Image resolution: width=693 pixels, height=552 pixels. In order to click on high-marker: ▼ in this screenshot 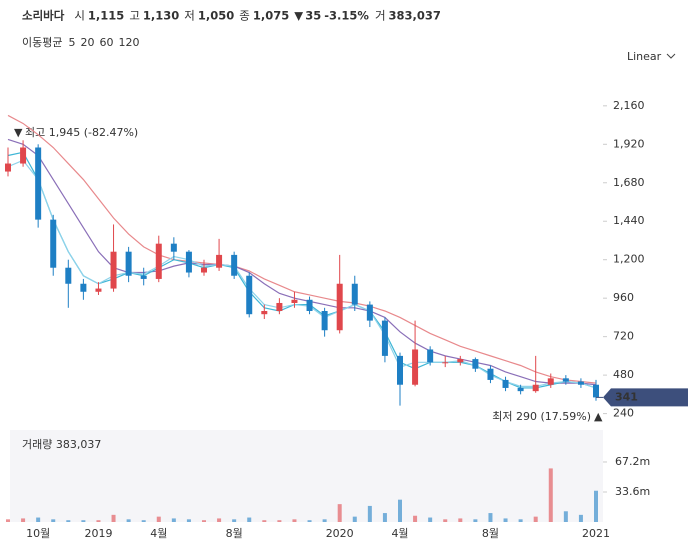, I will do `click(18, 132)`.